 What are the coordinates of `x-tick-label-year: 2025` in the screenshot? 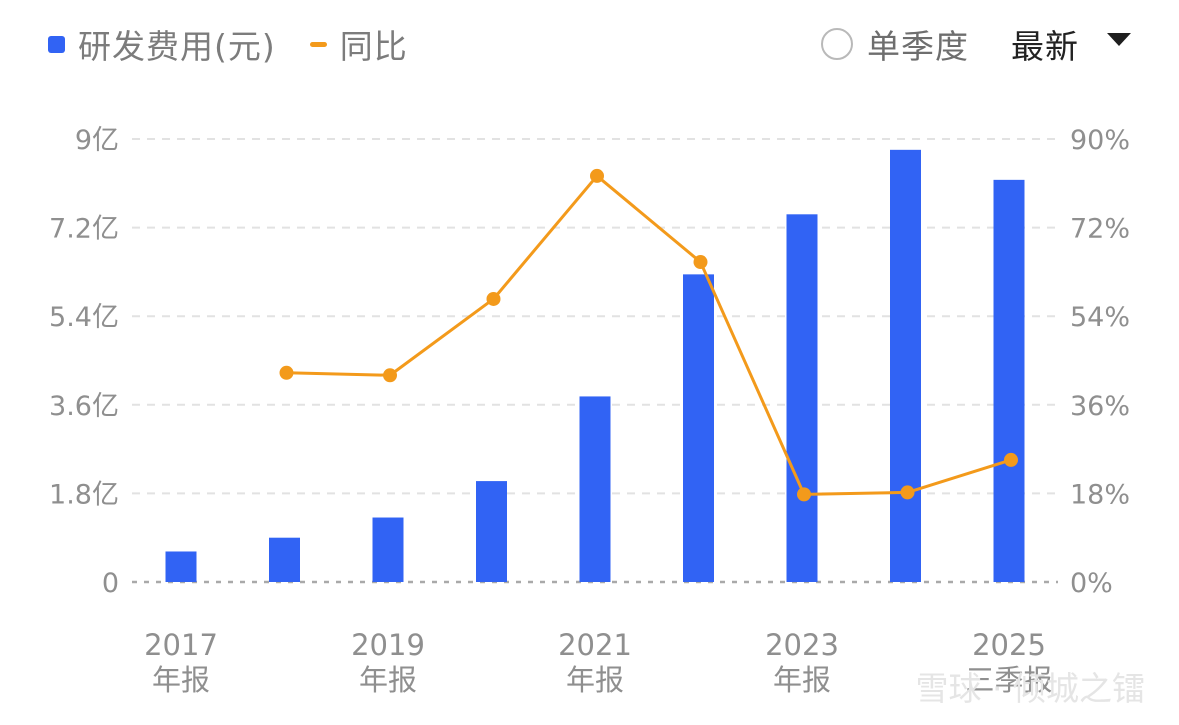 It's located at (1009, 645).